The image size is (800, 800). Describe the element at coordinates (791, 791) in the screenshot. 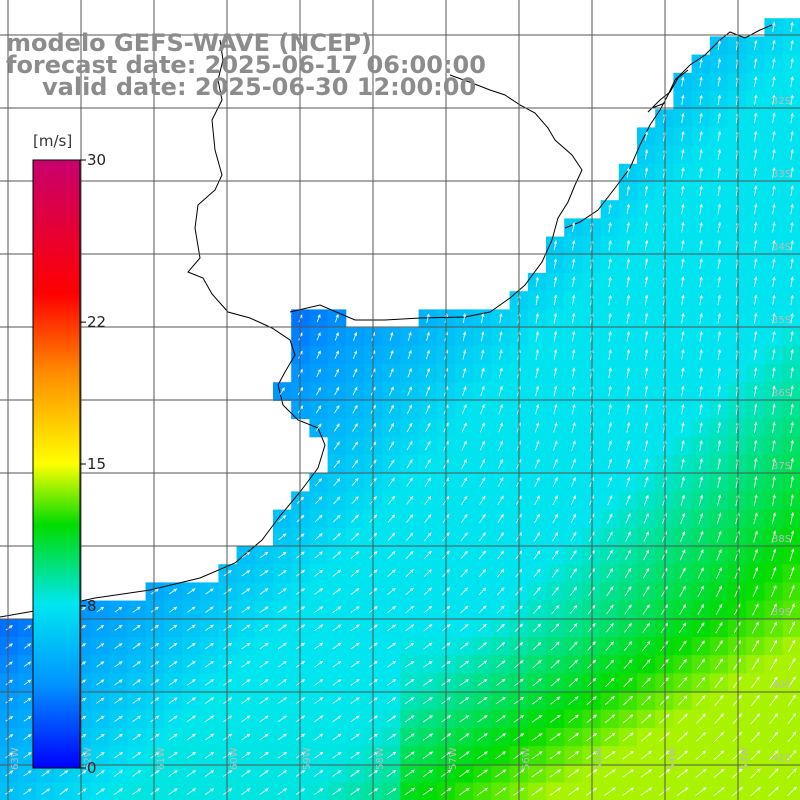

I see `wind-cell` at that location.